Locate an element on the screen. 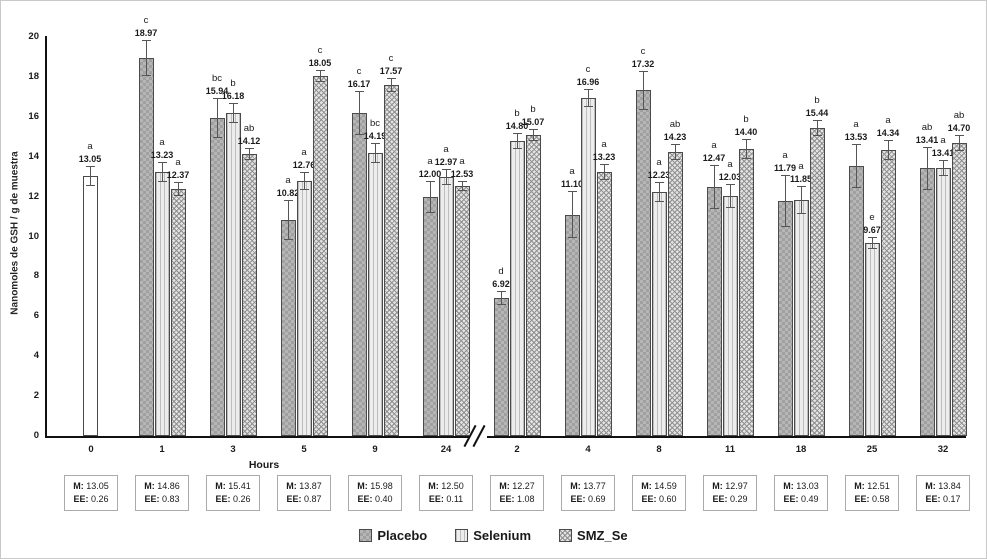 The width and height of the screenshot is (987, 559). bar-placebo-h8 is located at coordinates (643, 263).